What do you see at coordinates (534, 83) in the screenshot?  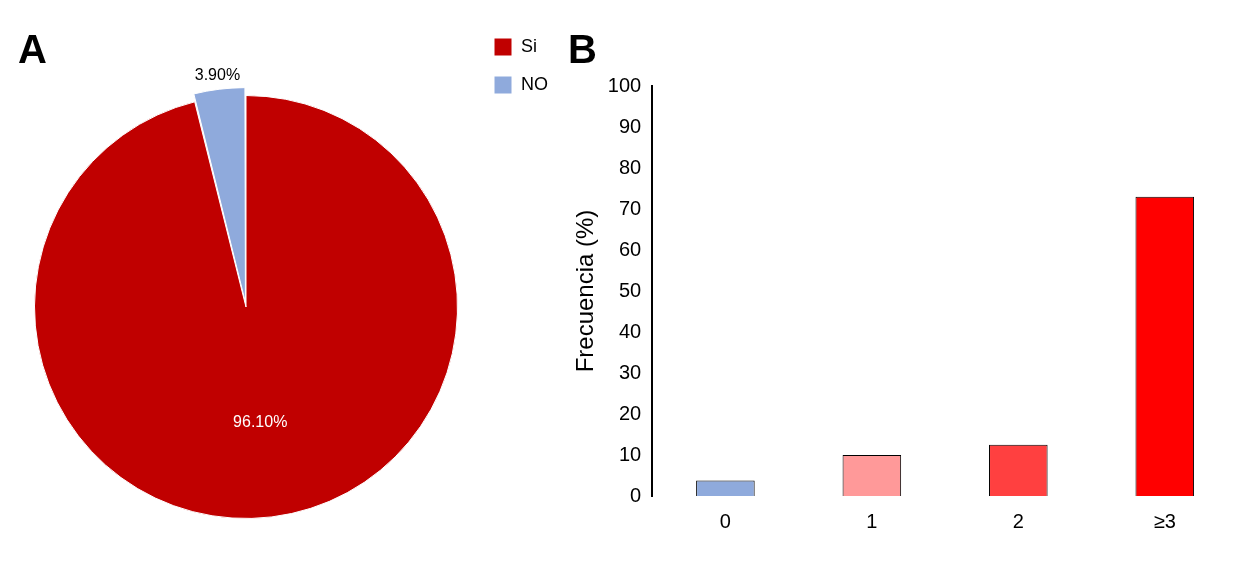 I see `legend-label: NO` at bounding box center [534, 83].